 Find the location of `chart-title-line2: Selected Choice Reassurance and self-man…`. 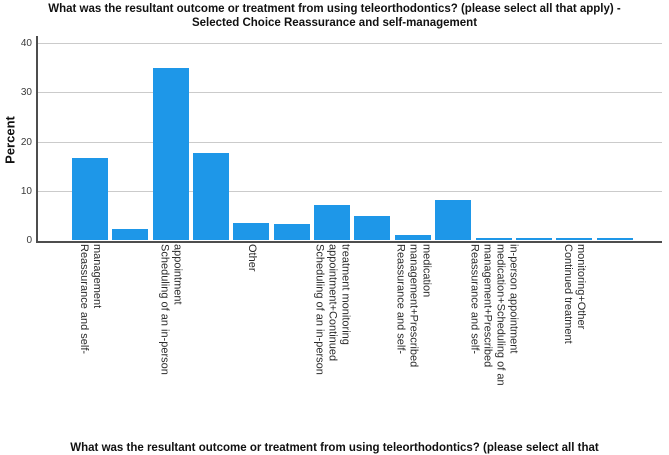

chart-title-line2: Selected Choice Reassurance and self-man… is located at coordinates (334, 23).